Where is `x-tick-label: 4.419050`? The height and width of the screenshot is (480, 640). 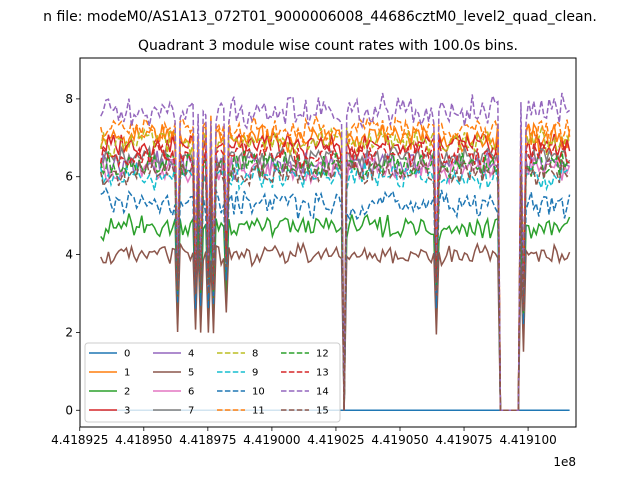 x-tick-label: 4.419050 is located at coordinates (399, 440).